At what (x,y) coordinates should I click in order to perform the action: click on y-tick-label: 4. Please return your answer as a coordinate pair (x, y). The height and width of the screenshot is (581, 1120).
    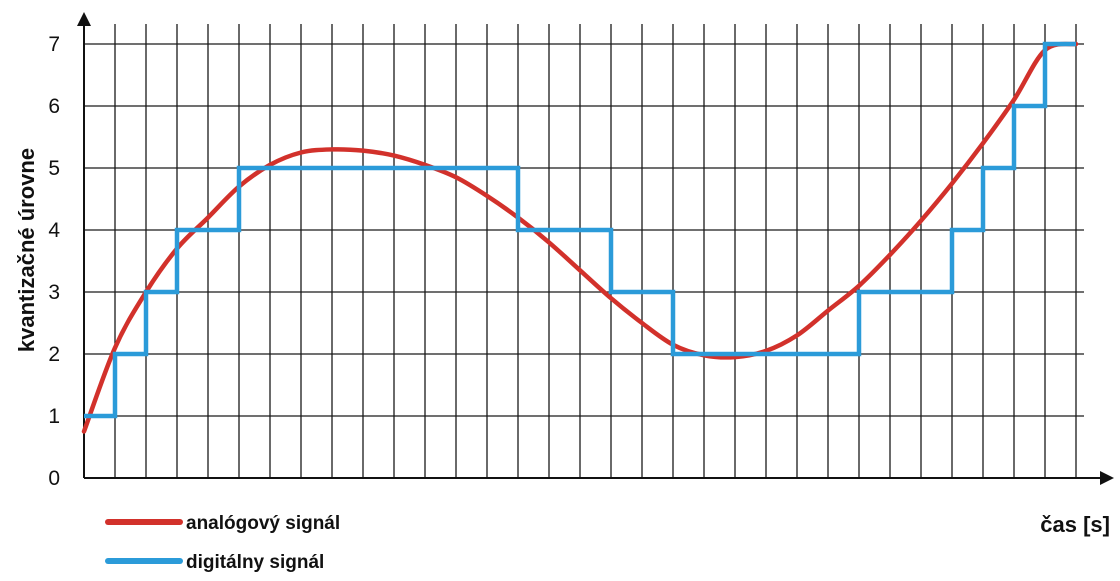
    Looking at the image, I should click on (54, 230).